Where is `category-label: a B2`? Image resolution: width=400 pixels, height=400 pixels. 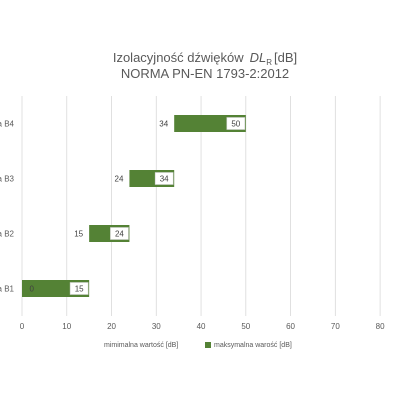 category-label: a B2 is located at coordinates (7, 234).